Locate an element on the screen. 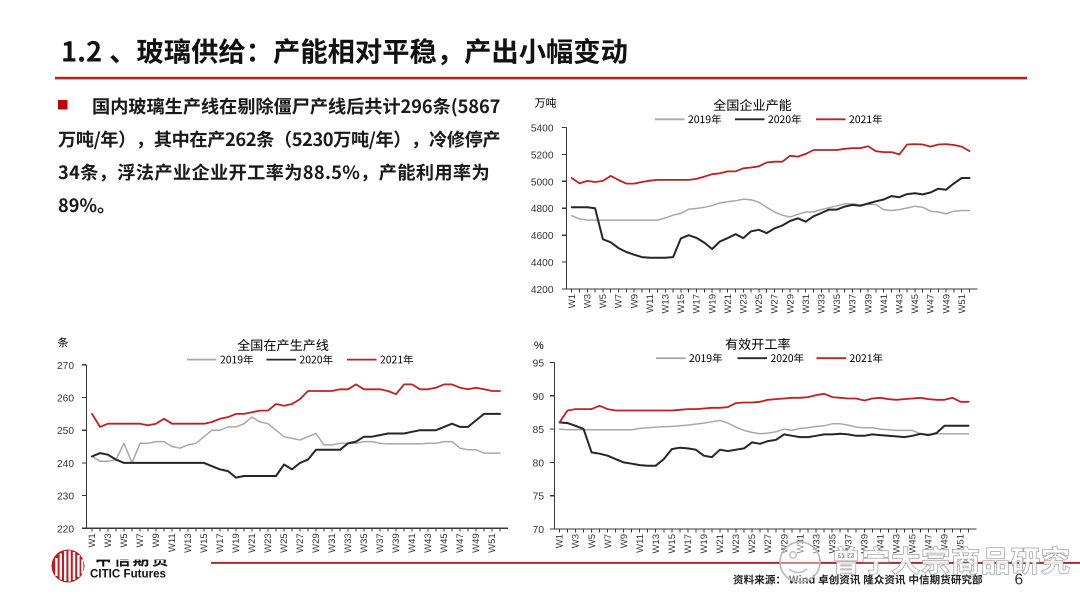 This screenshot has width=1080, height=613. svg-text: 5400 is located at coordinates (542, 129).